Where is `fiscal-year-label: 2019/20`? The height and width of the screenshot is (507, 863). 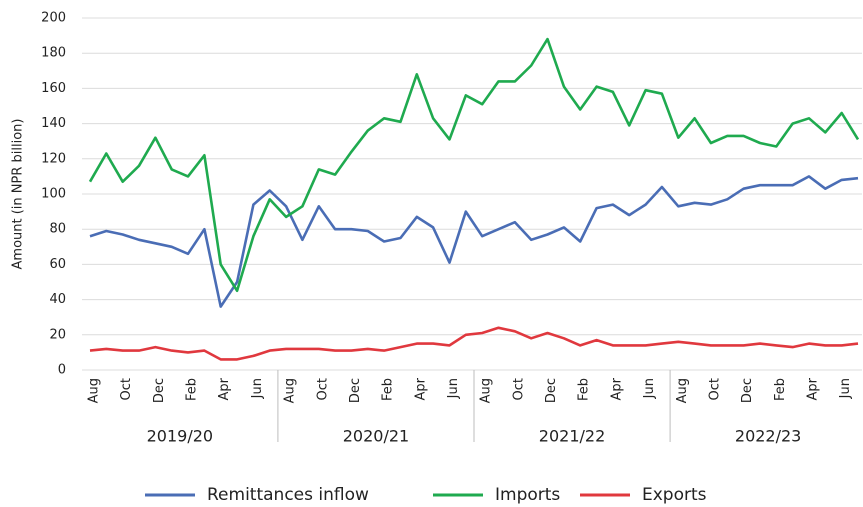 fiscal-year-label: 2019/20 is located at coordinates (180, 436).